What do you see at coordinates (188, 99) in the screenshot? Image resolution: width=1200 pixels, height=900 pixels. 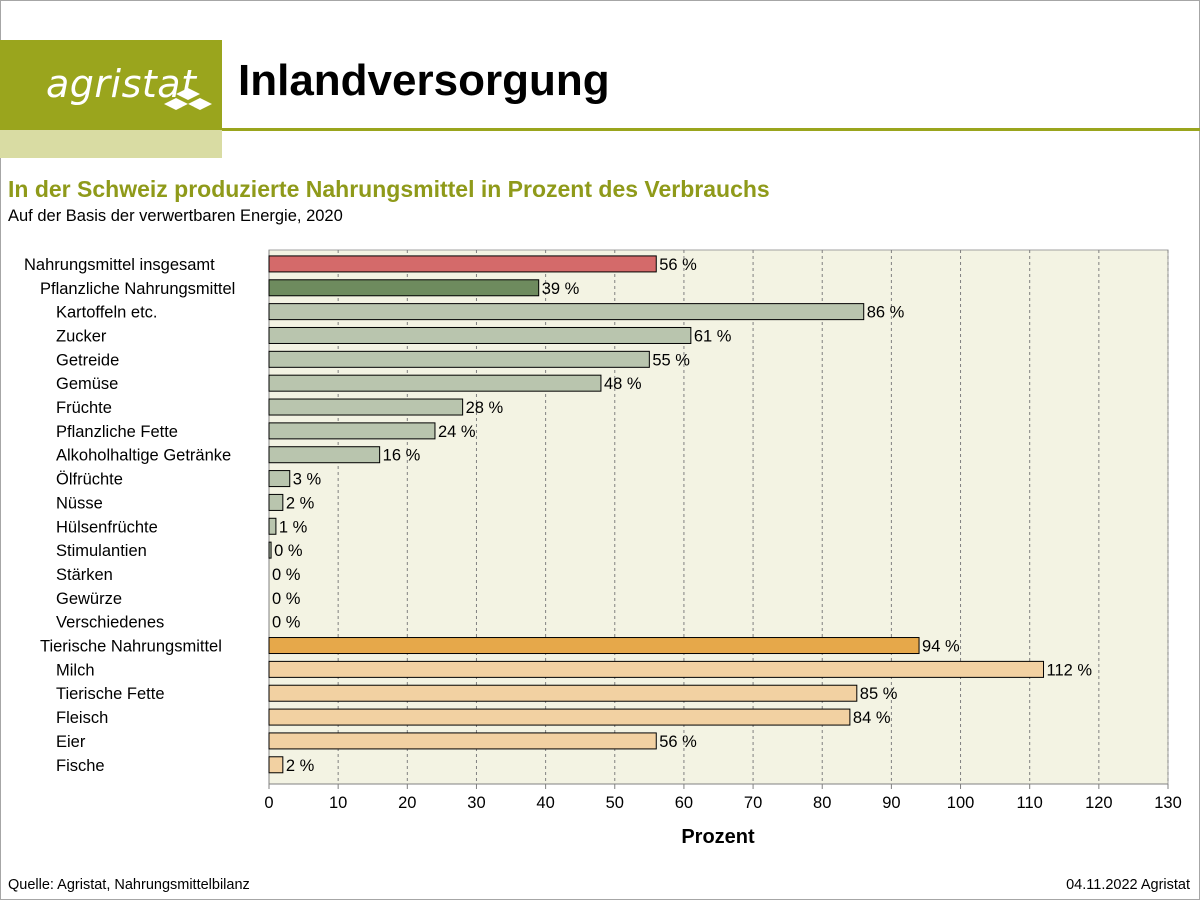 I see `logo-diamond-icon` at bounding box center [188, 99].